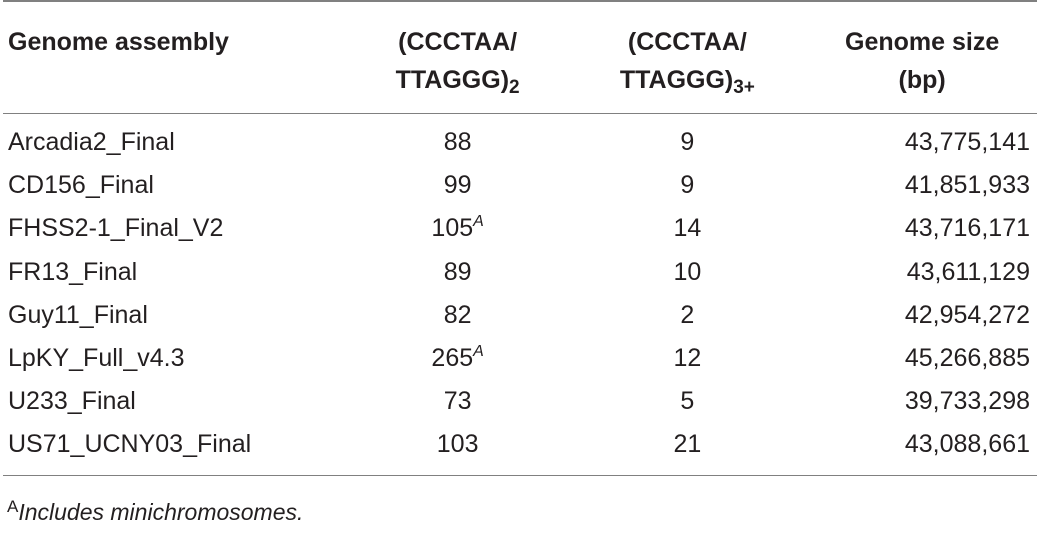 Image resolution: width=1040 pixels, height=535 pixels. Describe the element at coordinates (73, 271) in the screenshot. I see `cell-assembly: FR13_Final` at that location.